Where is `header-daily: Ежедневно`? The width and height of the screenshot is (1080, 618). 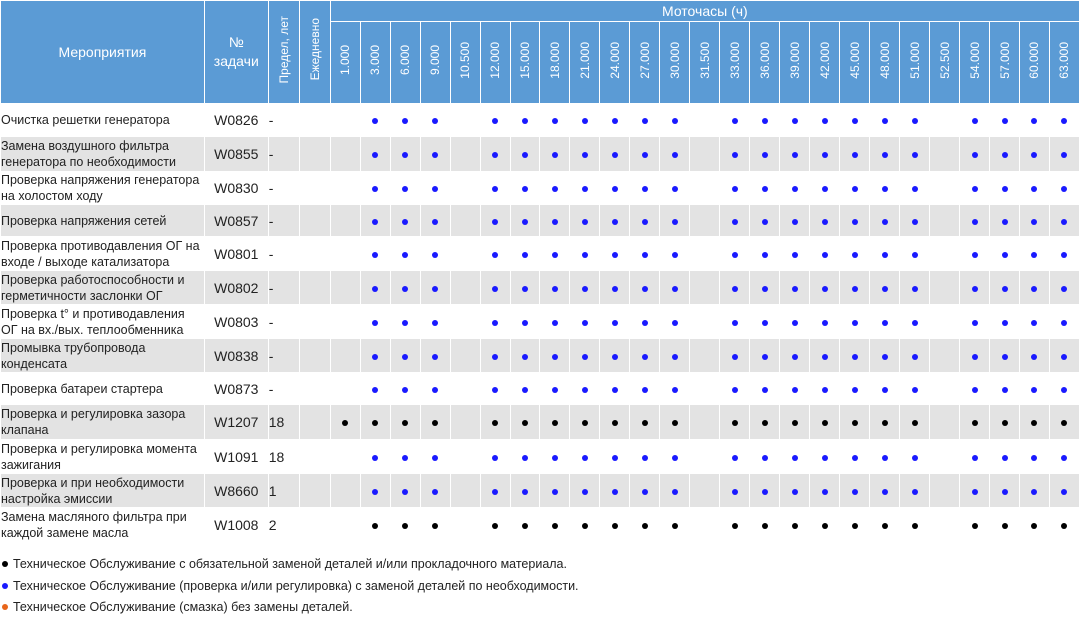 header-daily: Ежедневно is located at coordinates (314, 52).